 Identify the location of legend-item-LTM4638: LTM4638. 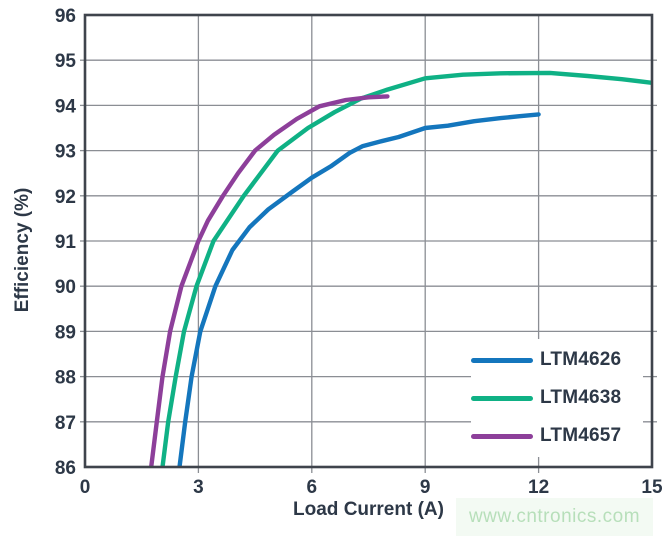
(557, 398).